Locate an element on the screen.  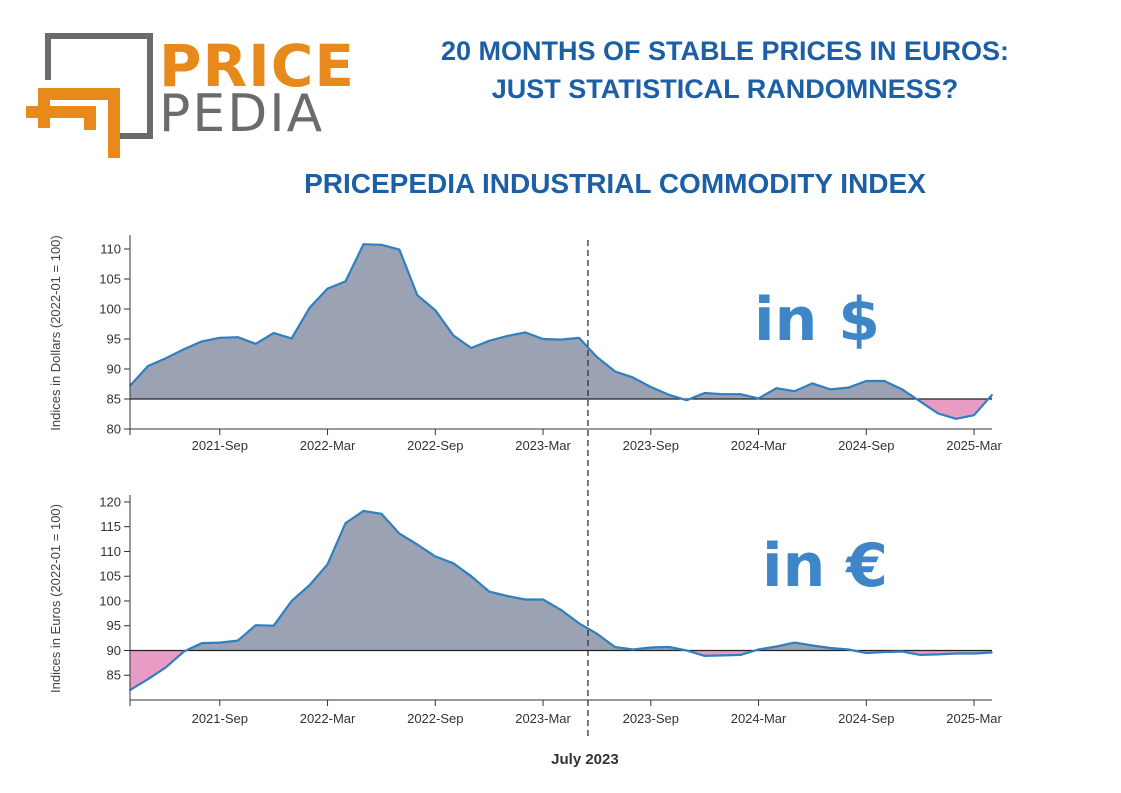
july-2023-marker-label: July 2023 is located at coordinates (585, 759).